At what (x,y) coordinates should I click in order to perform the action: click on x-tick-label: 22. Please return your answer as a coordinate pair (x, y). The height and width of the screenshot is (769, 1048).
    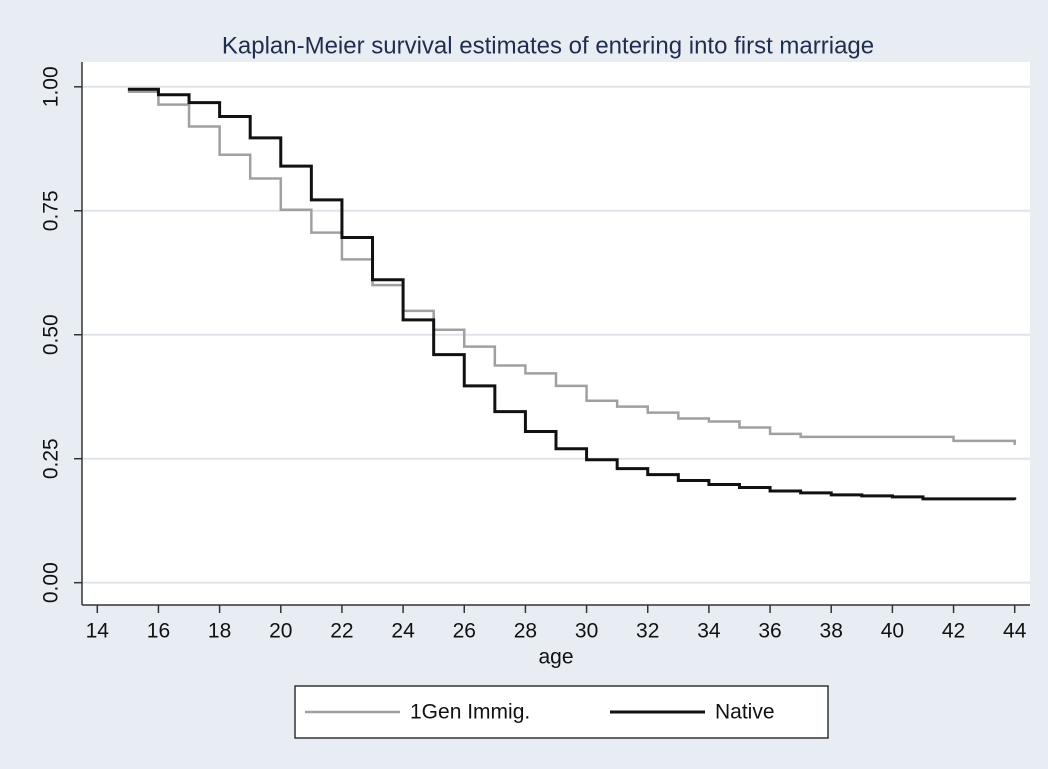
    Looking at the image, I should click on (341, 631).